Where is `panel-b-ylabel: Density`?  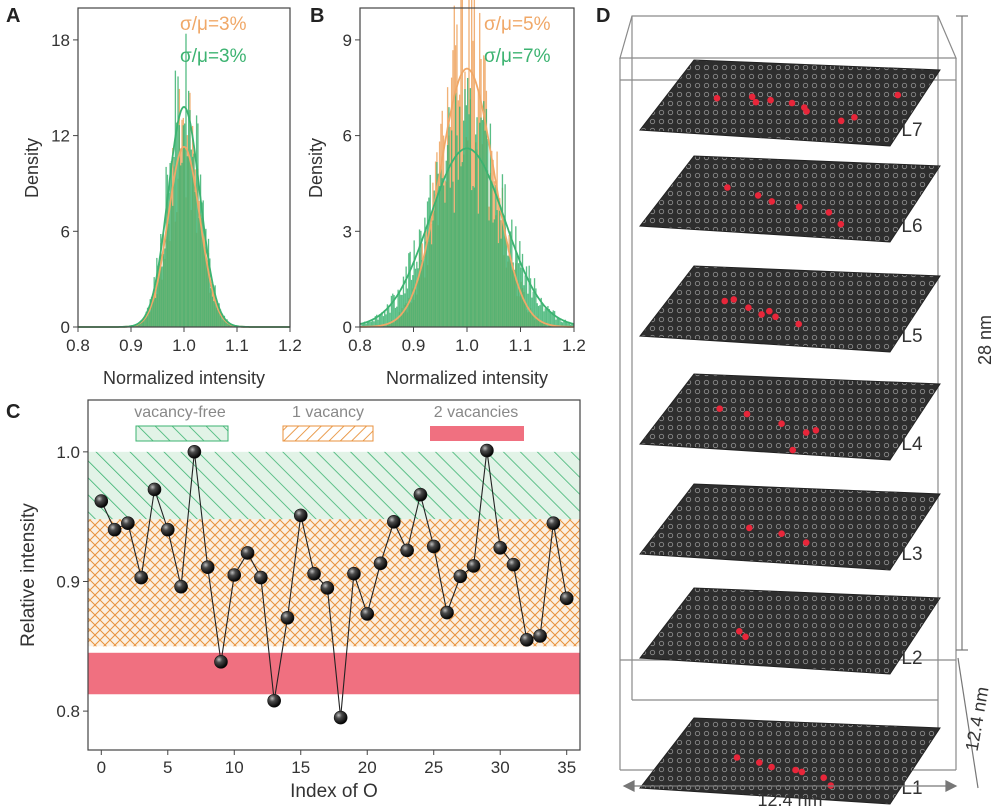 panel-b-ylabel: Density is located at coordinates (316, 168).